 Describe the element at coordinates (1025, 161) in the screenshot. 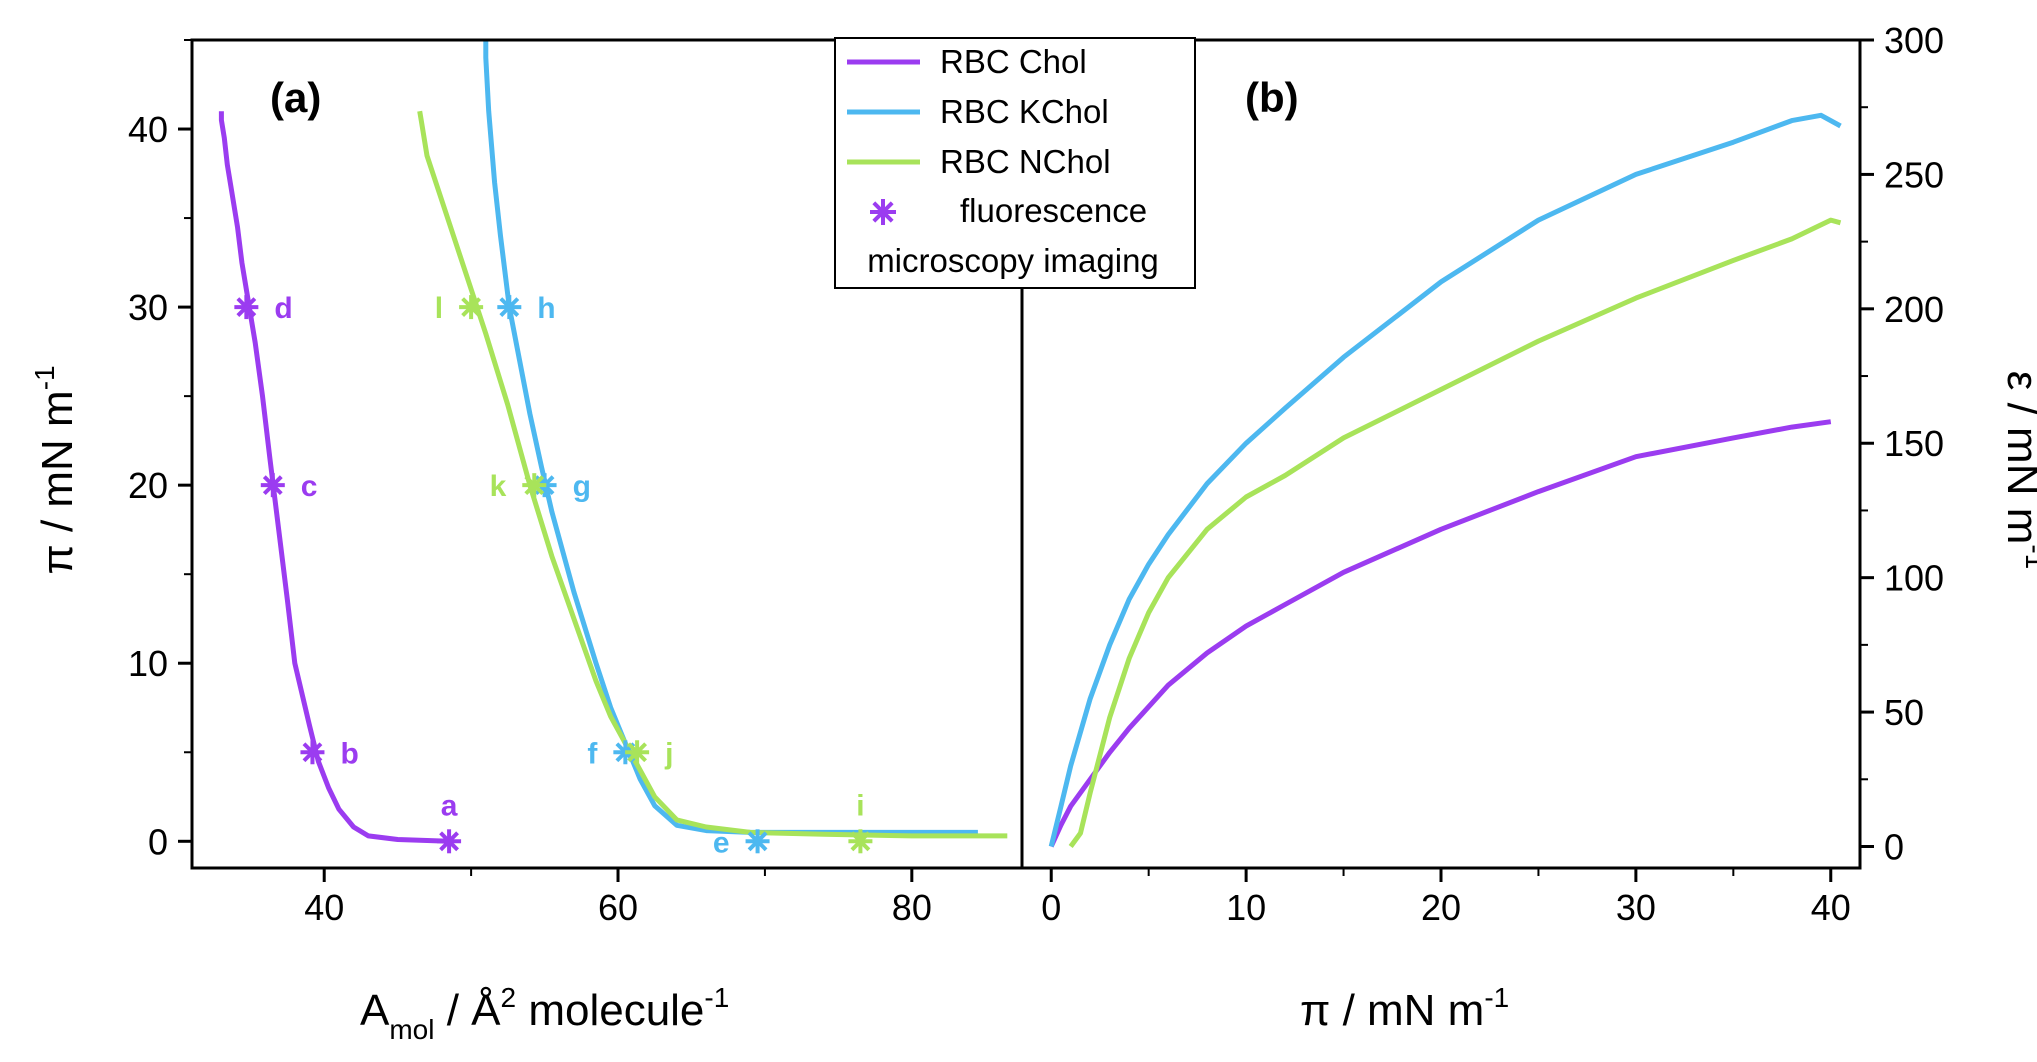

I see `legend-label-nchol: RBC NChol` at that location.